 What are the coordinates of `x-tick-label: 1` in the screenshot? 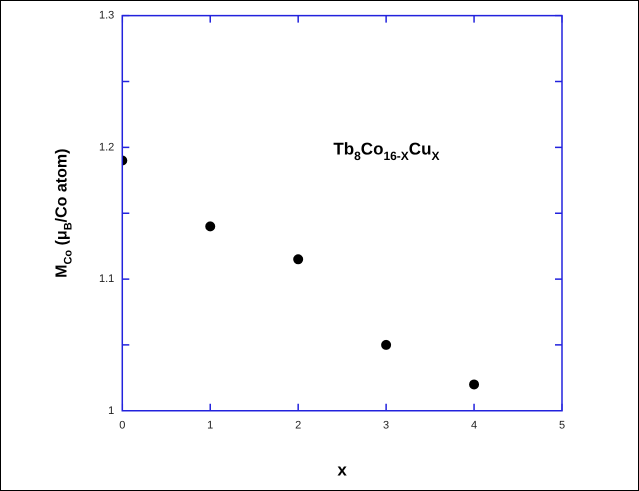 It's located at (210, 425).